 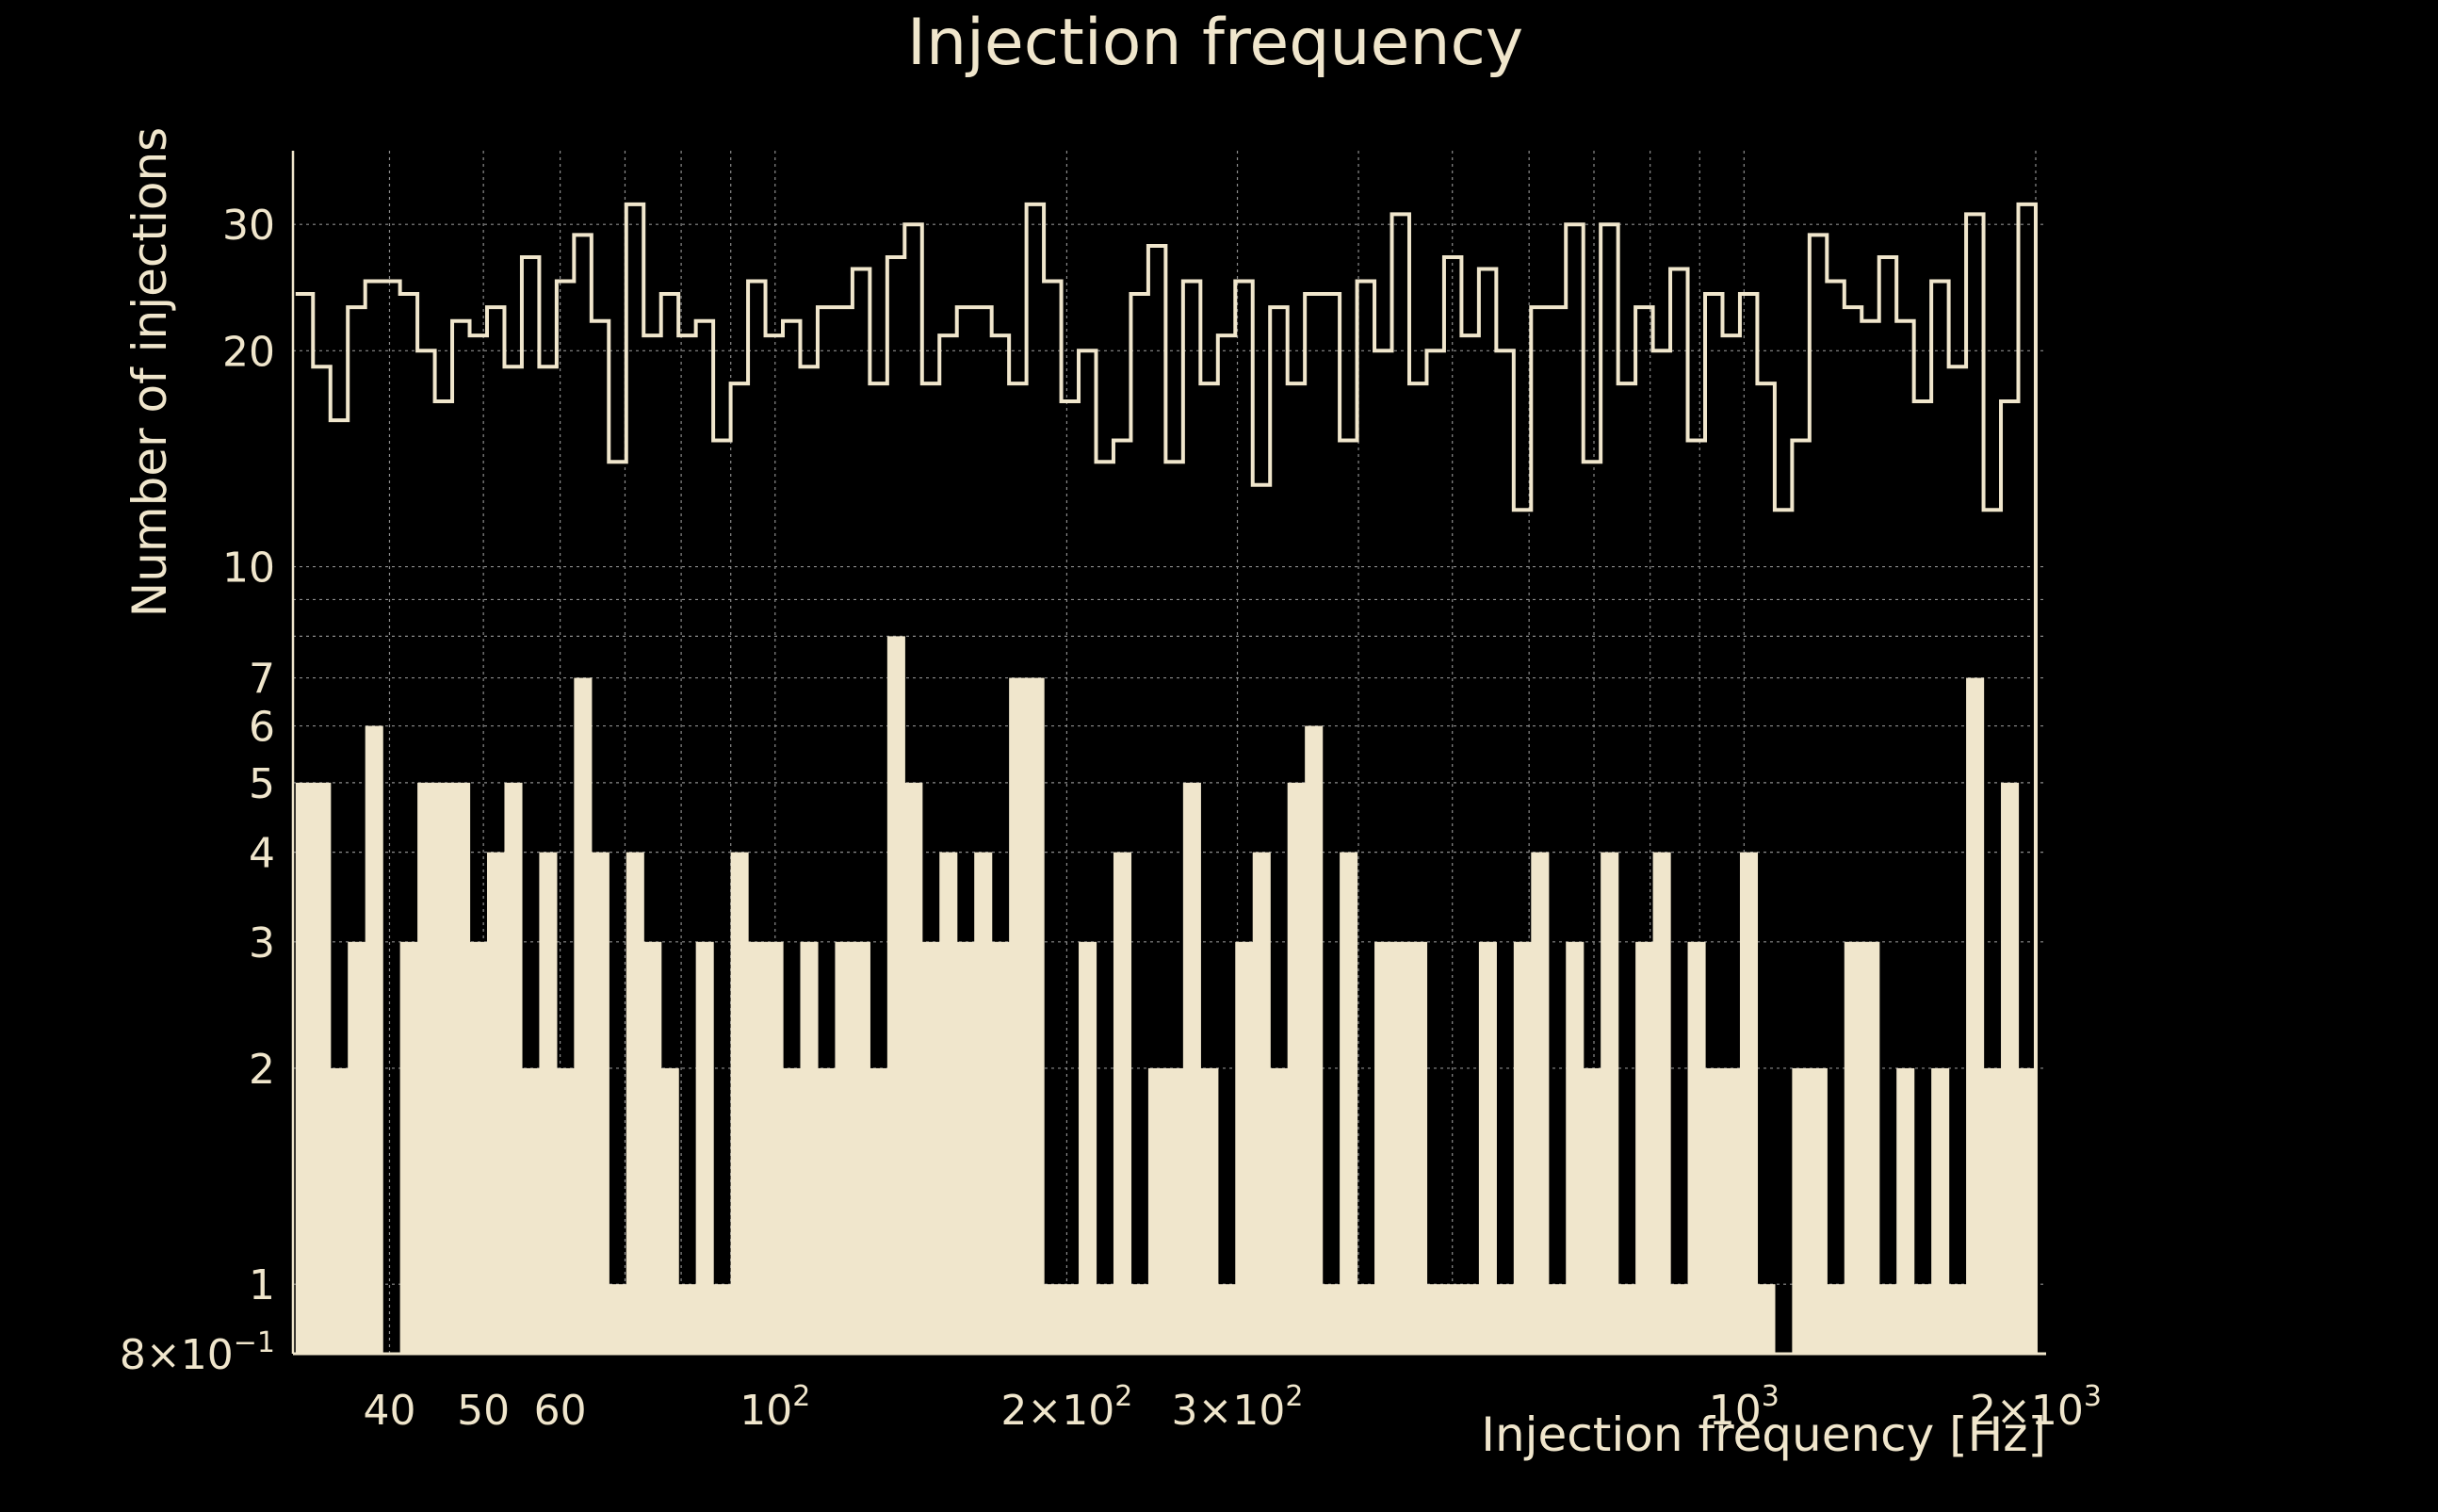 I want to click on y-tick-label: 20, so click(x=248, y=352).